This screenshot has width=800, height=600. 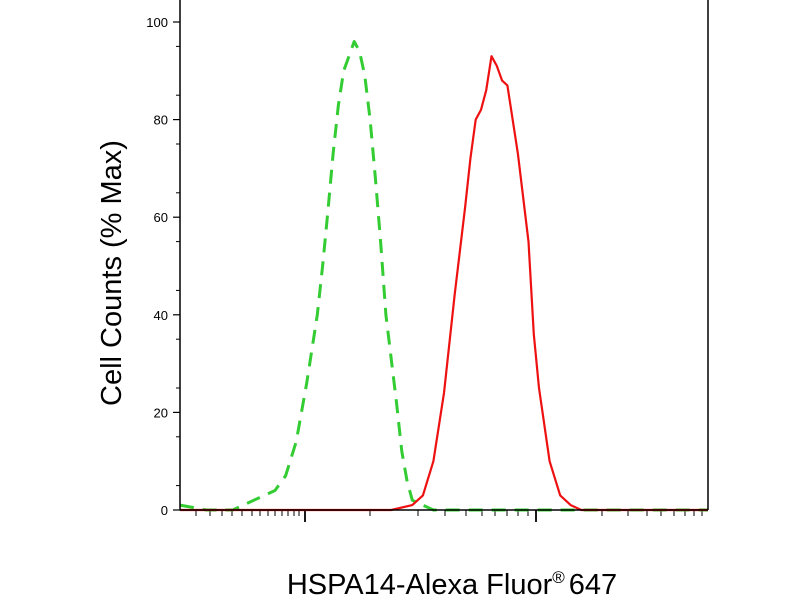 I want to click on y-tick-label: 40, so click(x=161, y=315).